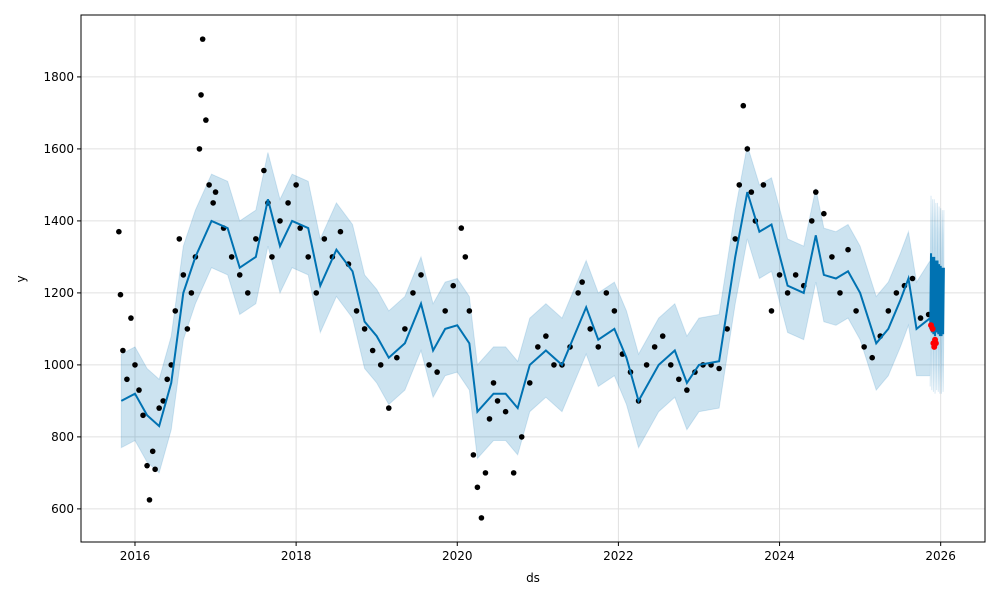  What do you see at coordinates (457, 556) in the screenshot?
I see `x-tick-label: 2020` at bounding box center [457, 556].